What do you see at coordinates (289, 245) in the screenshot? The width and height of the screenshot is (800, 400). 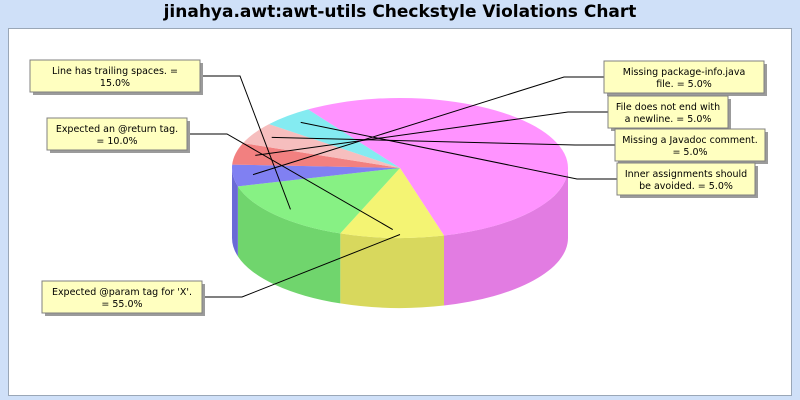 I see `pie-side-line-has-trailing-spaces` at bounding box center [289, 245].